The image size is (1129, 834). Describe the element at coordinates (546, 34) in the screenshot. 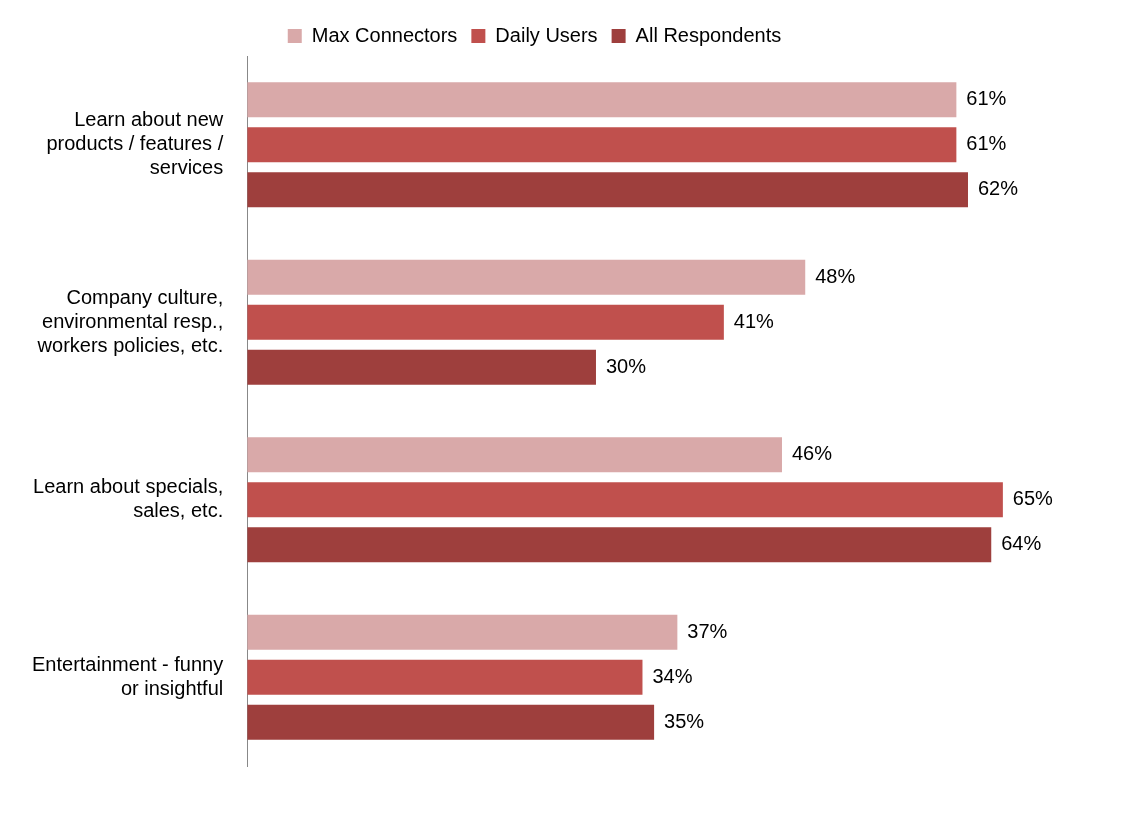

I see `legend-label: Daily Users` at that location.